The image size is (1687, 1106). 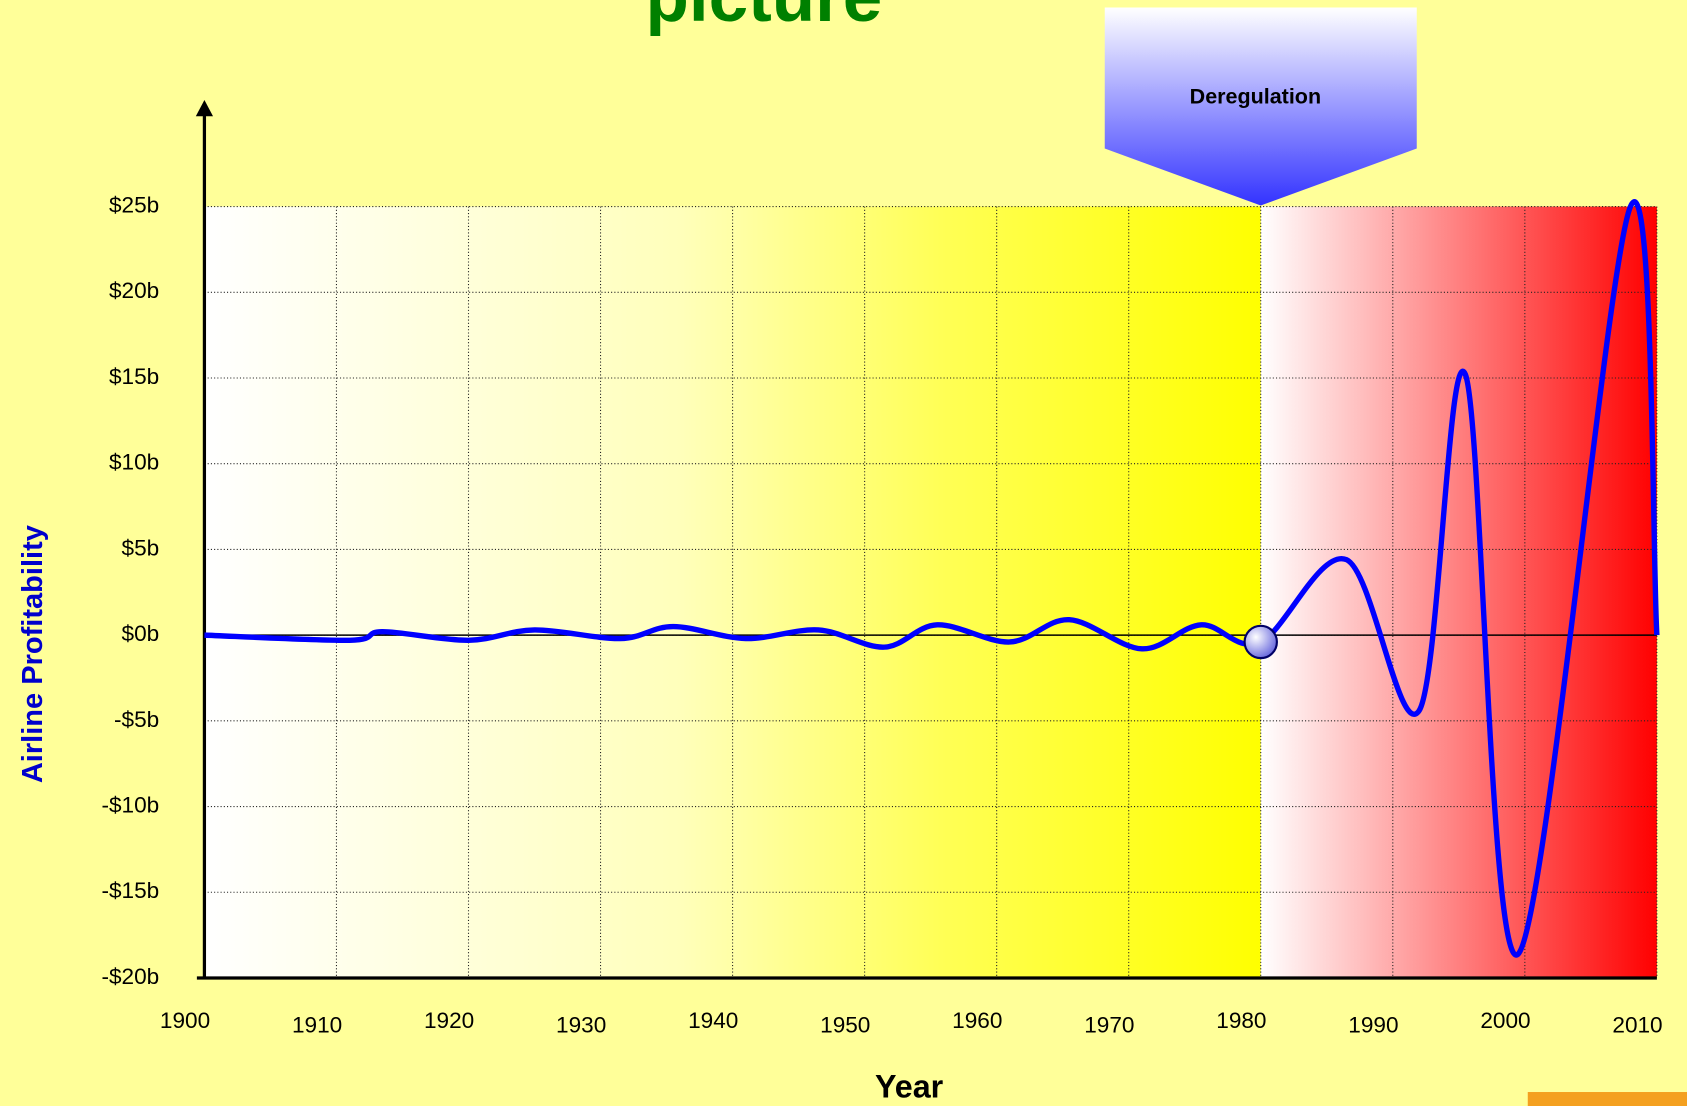 What do you see at coordinates (141, 633) in the screenshot?
I see `y-tick-label: $0b` at bounding box center [141, 633].